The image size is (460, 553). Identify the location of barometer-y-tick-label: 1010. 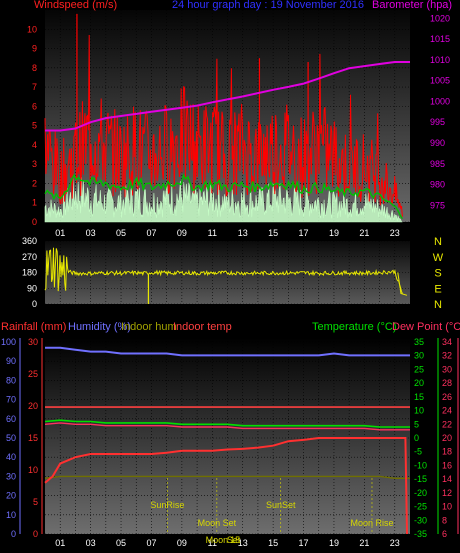
(440, 60).